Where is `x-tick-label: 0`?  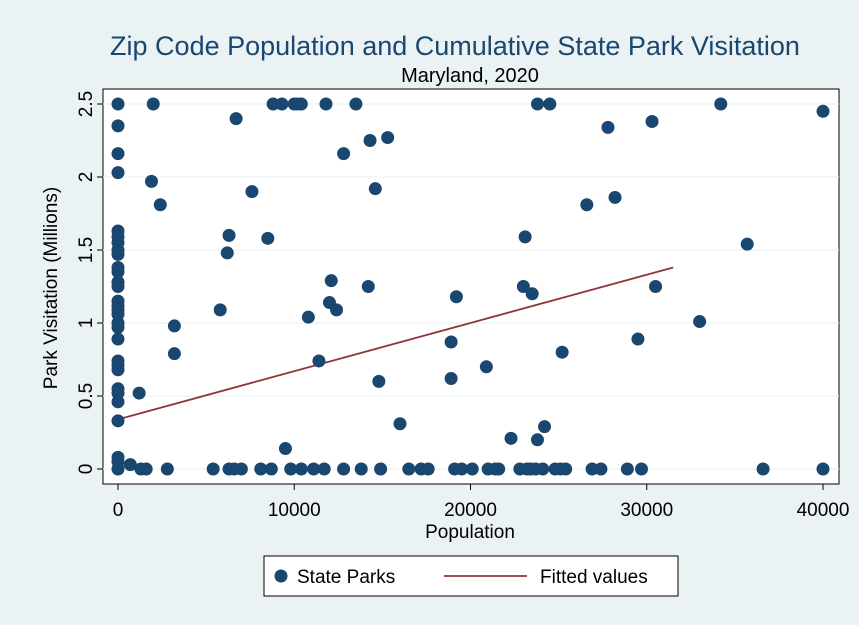 x-tick-label: 0 is located at coordinates (118, 510).